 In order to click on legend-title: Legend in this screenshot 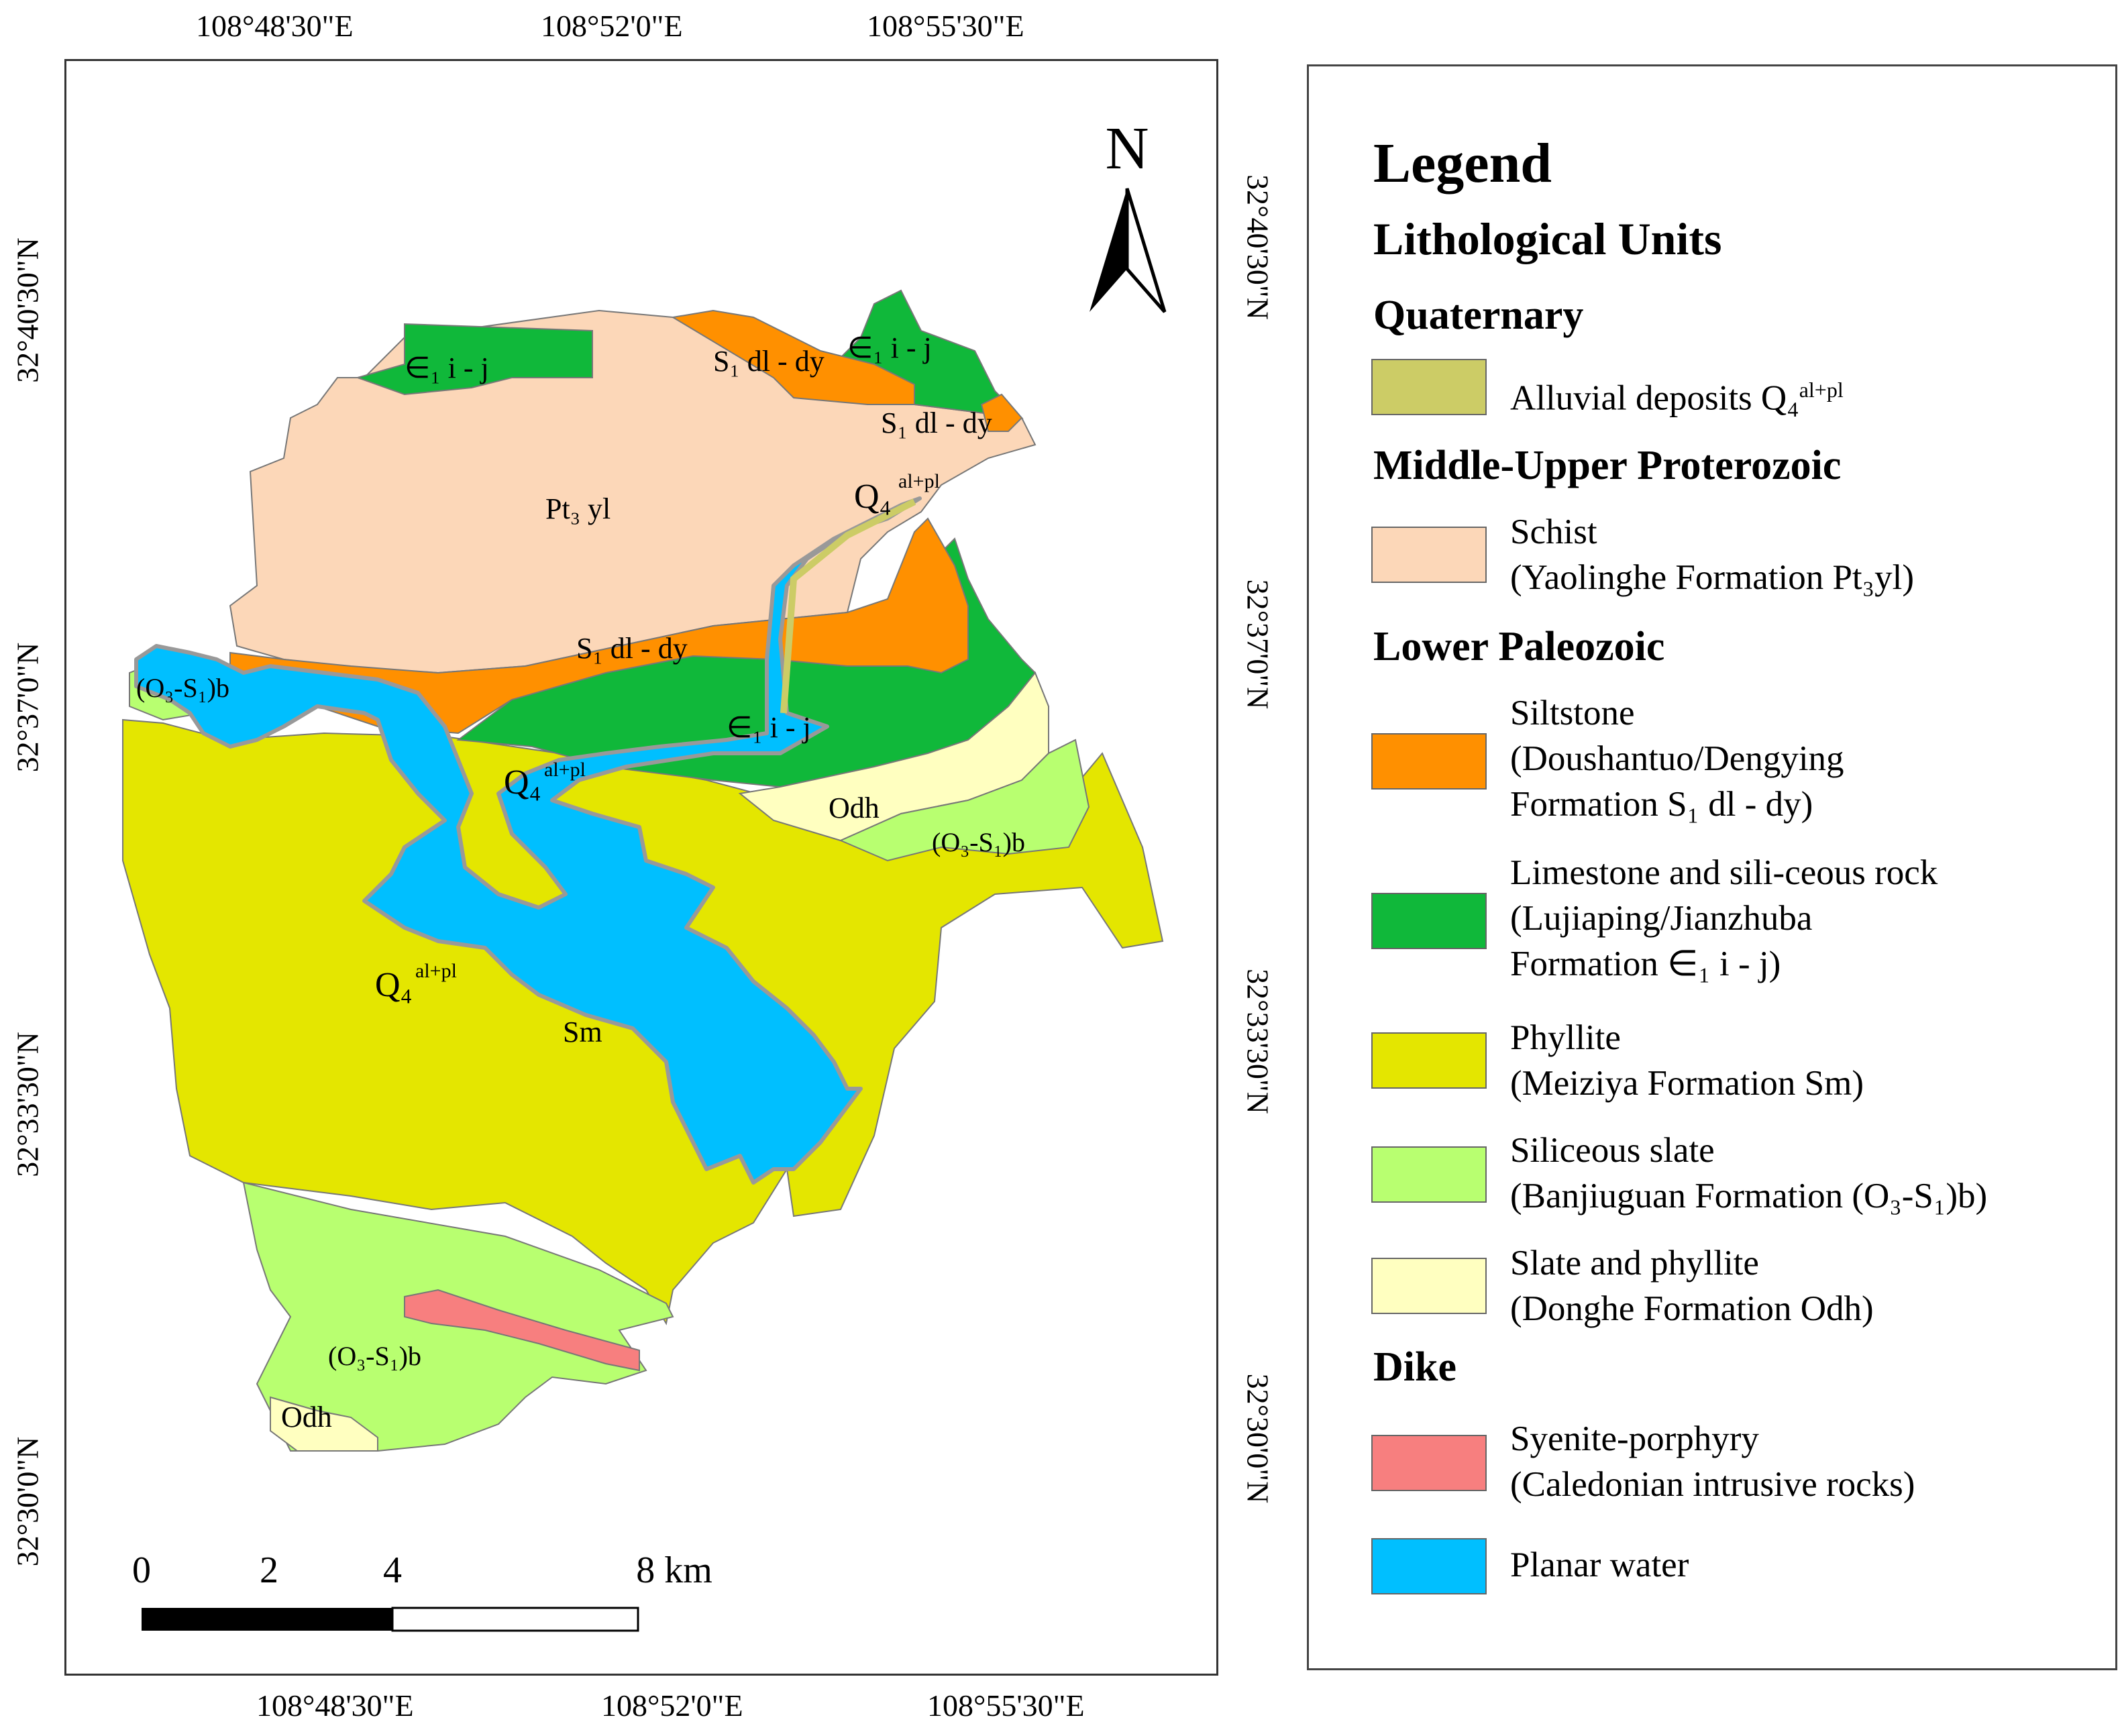, I will do `click(1462, 163)`.